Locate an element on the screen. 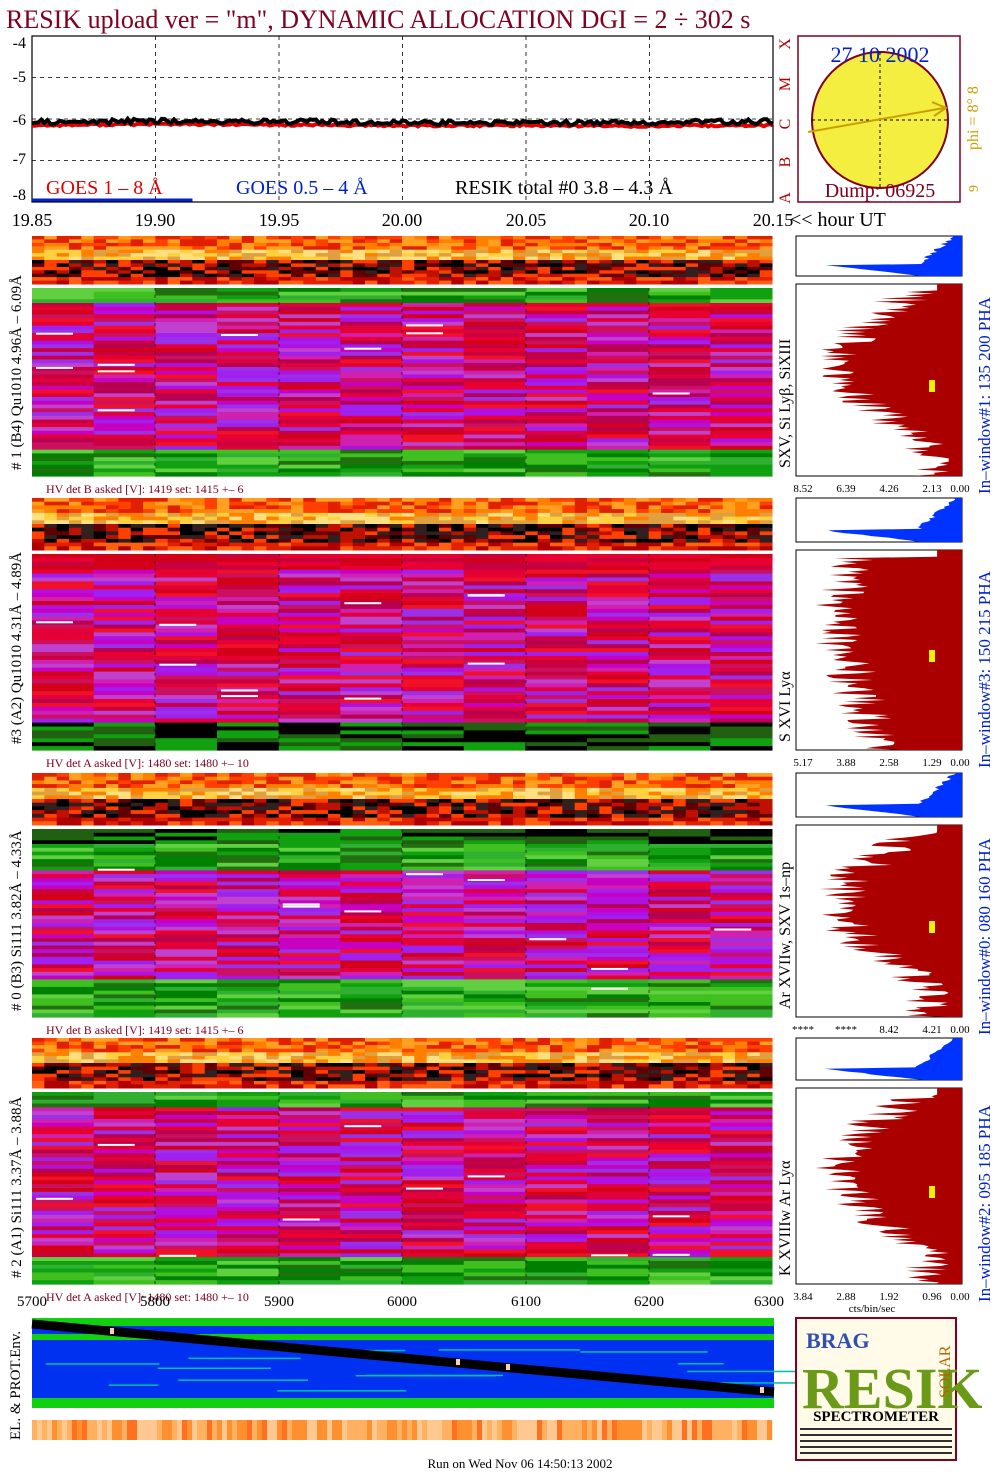 This screenshot has width=1004, height=1481. bright-line is located at coordinates (424, 333).